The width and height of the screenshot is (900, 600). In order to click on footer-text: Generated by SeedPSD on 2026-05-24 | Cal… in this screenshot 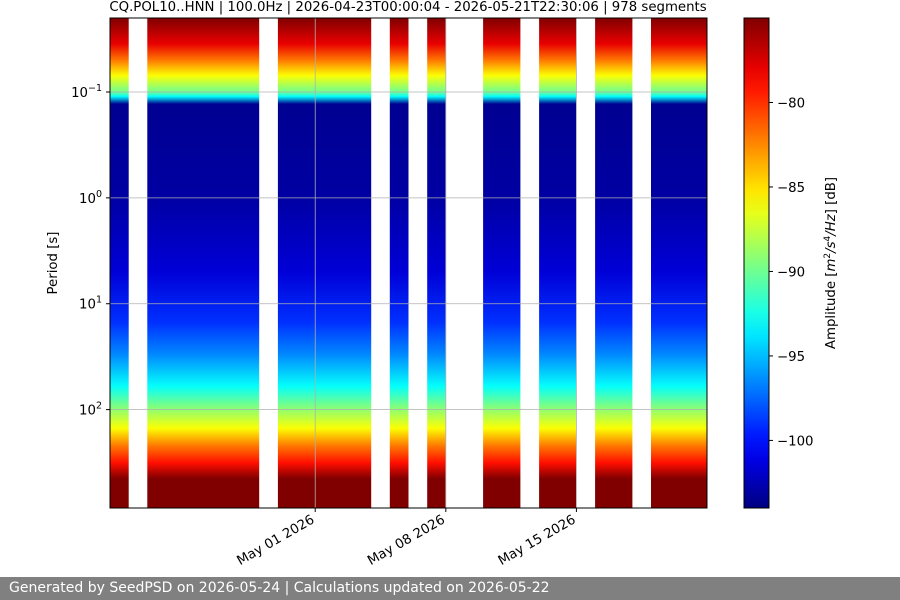, I will do `click(279, 588)`.